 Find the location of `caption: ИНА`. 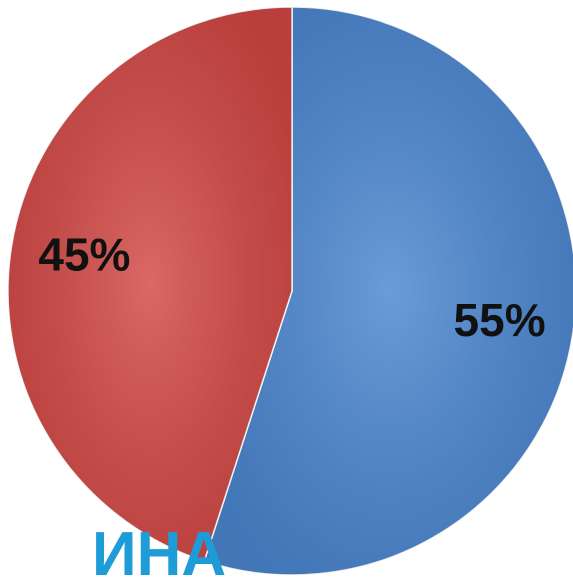

caption: ИНА is located at coordinates (159, 548).